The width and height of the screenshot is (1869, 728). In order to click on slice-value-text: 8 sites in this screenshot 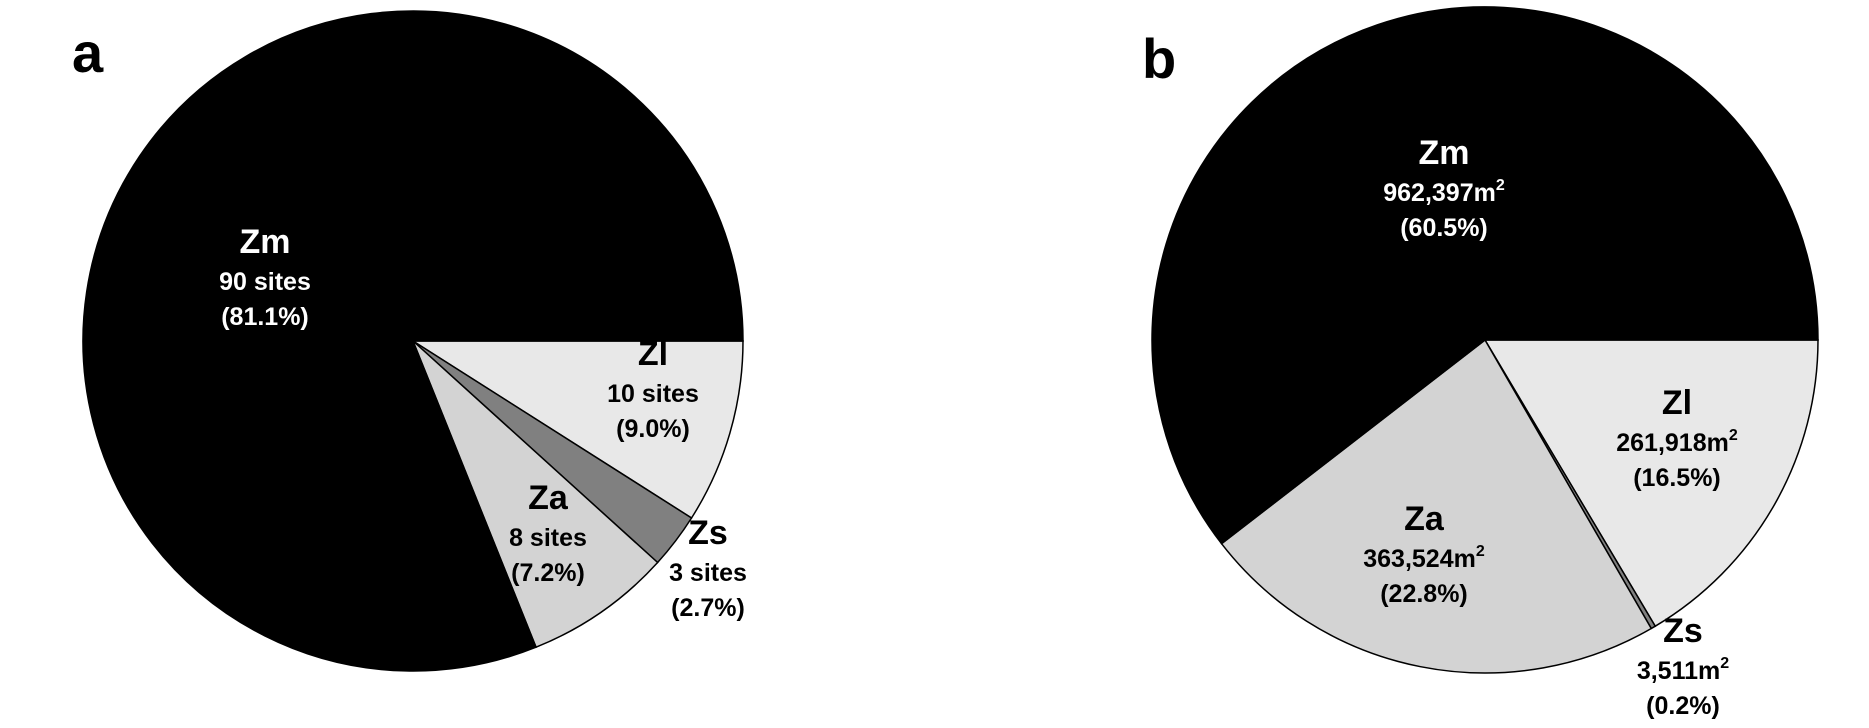, I will do `click(548, 538)`.